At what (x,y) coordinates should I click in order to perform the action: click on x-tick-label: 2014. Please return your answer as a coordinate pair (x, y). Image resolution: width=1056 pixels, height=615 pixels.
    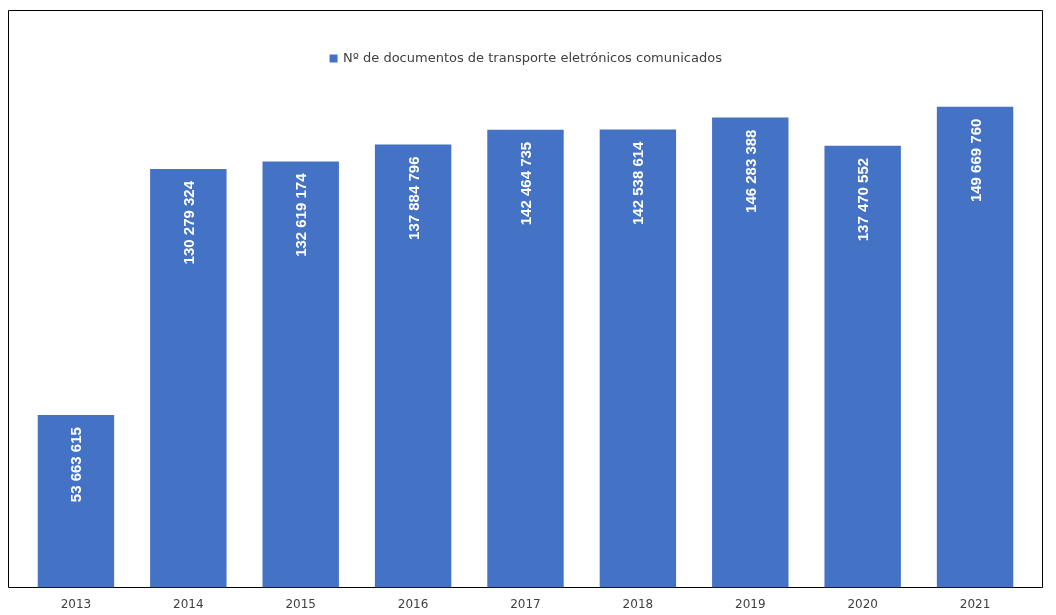
    Looking at the image, I should click on (188, 603).